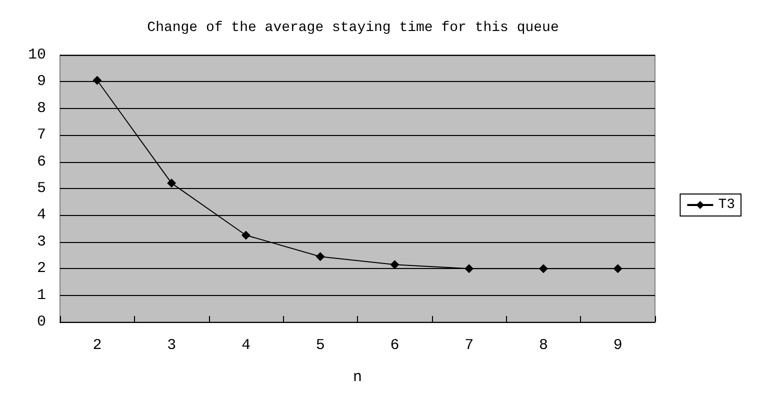 The height and width of the screenshot is (410, 761). I want to click on y-tick-label: 6, so click(41, 161).